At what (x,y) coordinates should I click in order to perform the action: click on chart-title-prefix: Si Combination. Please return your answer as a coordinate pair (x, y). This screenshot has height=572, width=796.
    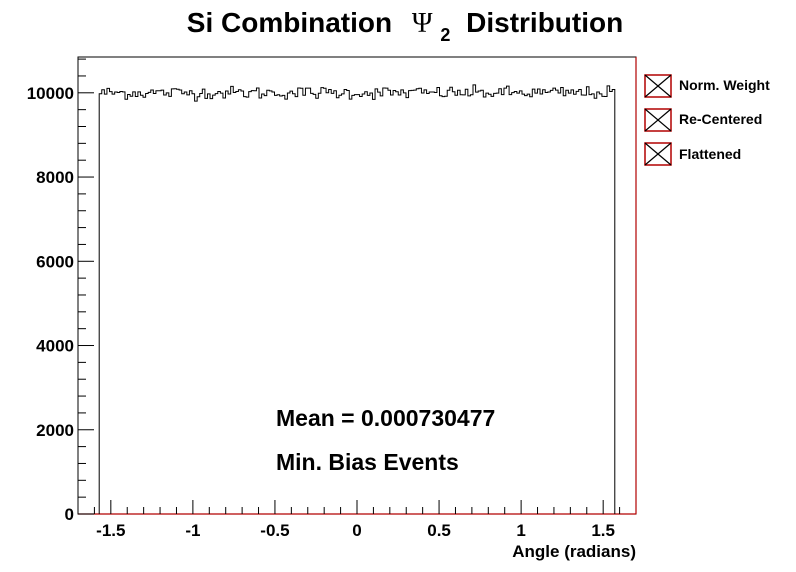
    Looking at the image, I should click on (289, 22).